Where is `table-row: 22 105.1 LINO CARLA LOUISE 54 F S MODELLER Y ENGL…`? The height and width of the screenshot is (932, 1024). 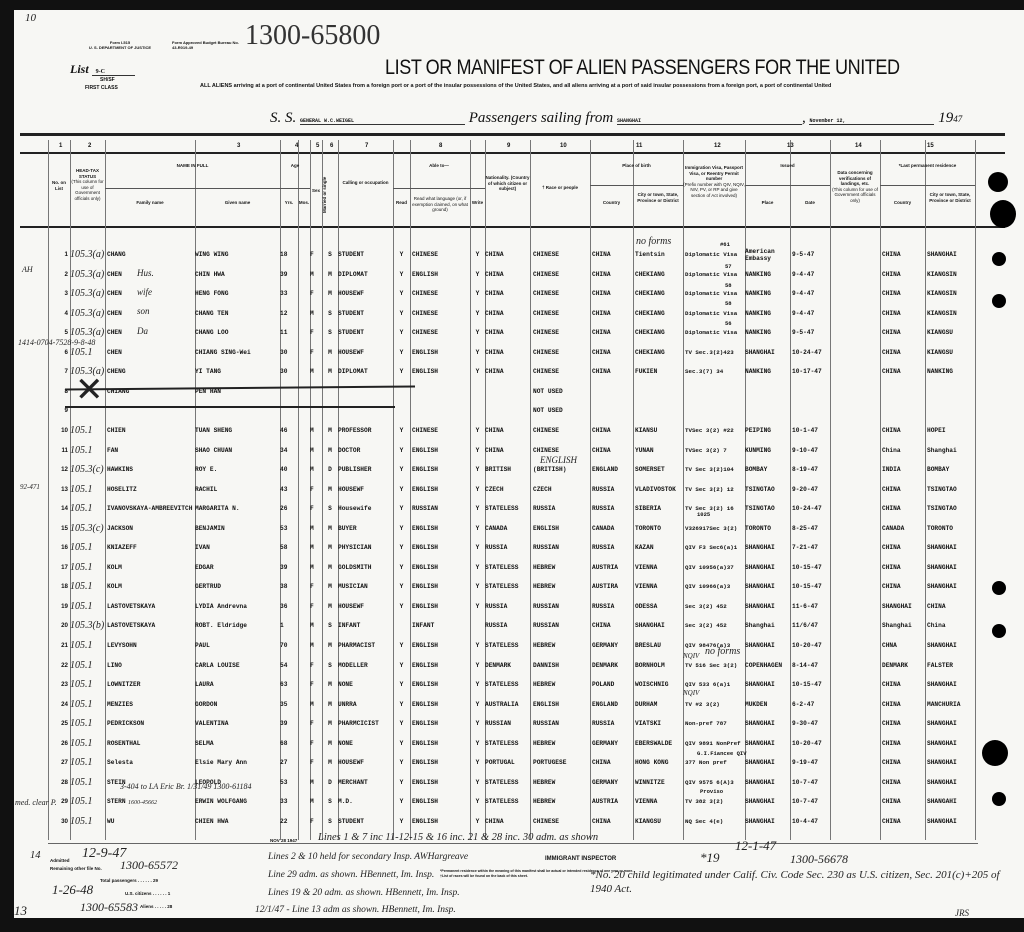 table-row: 22 105.1 LINO CARLA LOUISE 54 F S MODELLER Y ENGL… is located at coordinates (511, 665).